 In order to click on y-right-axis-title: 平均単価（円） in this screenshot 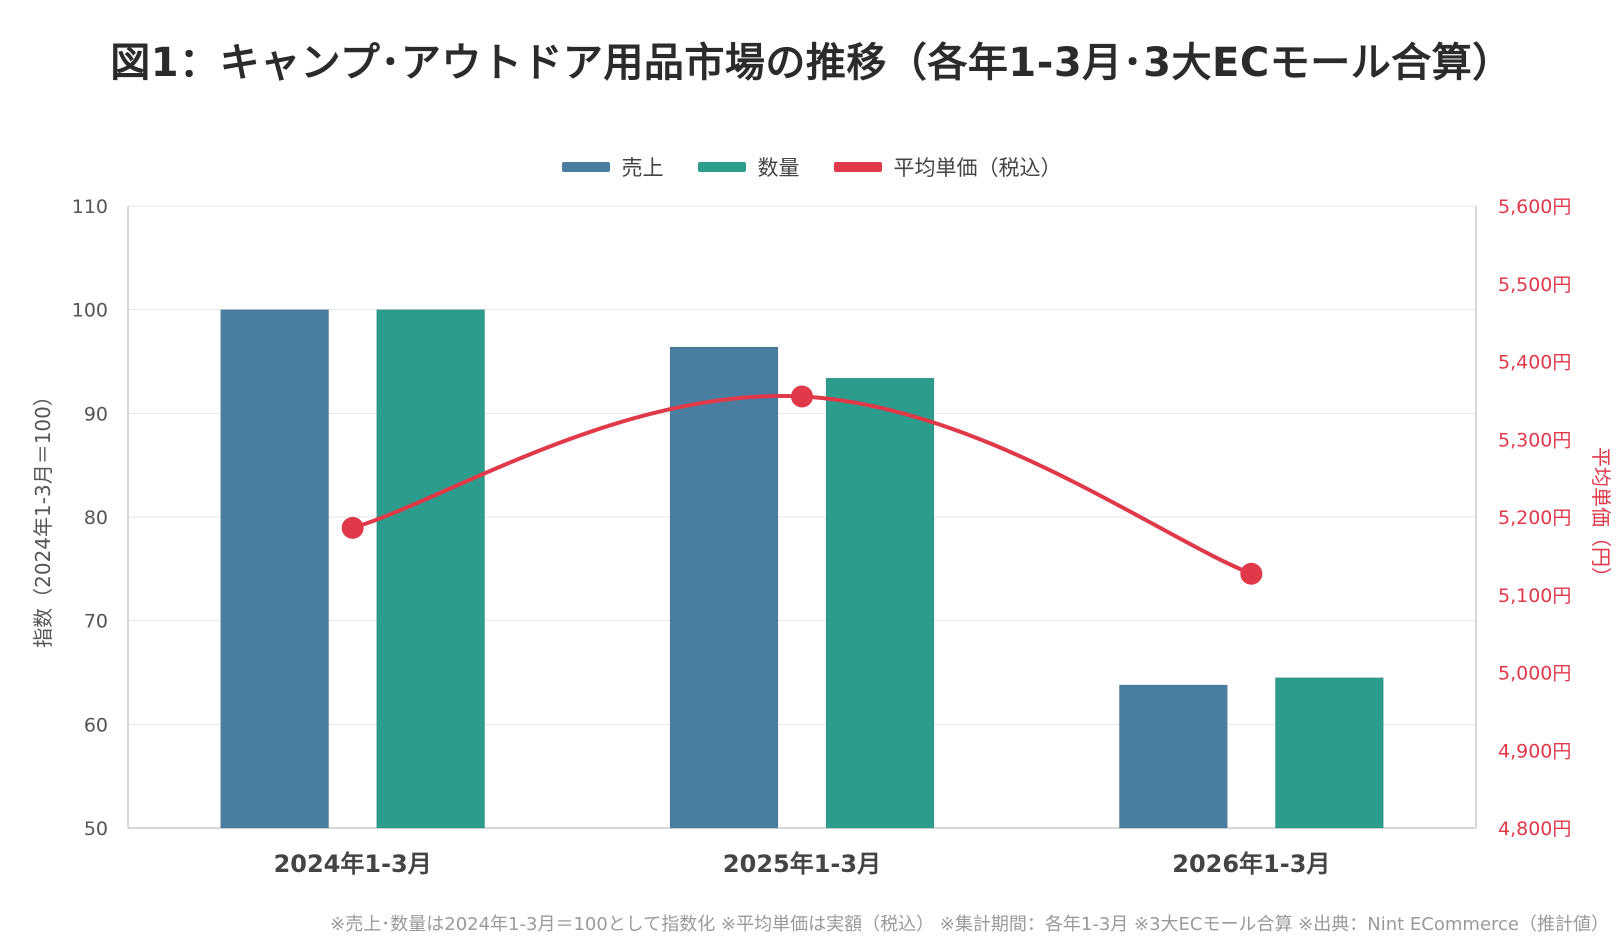, I will do `click(1601, 517)`.